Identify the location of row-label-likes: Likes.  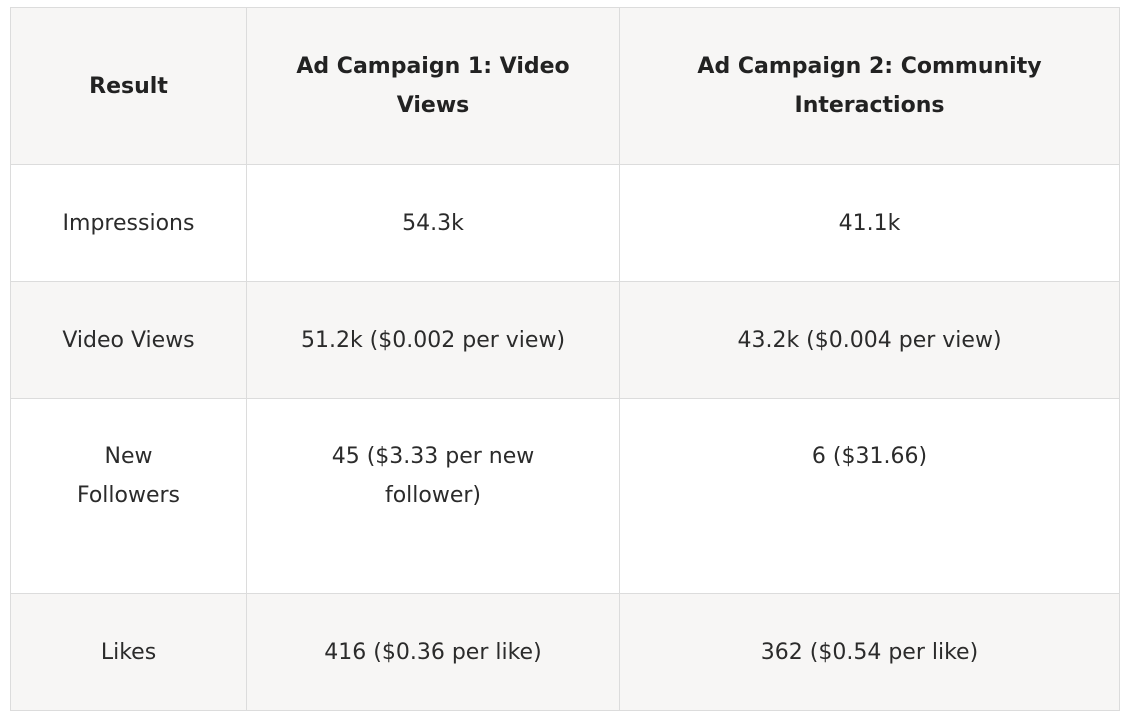
(128, 652).